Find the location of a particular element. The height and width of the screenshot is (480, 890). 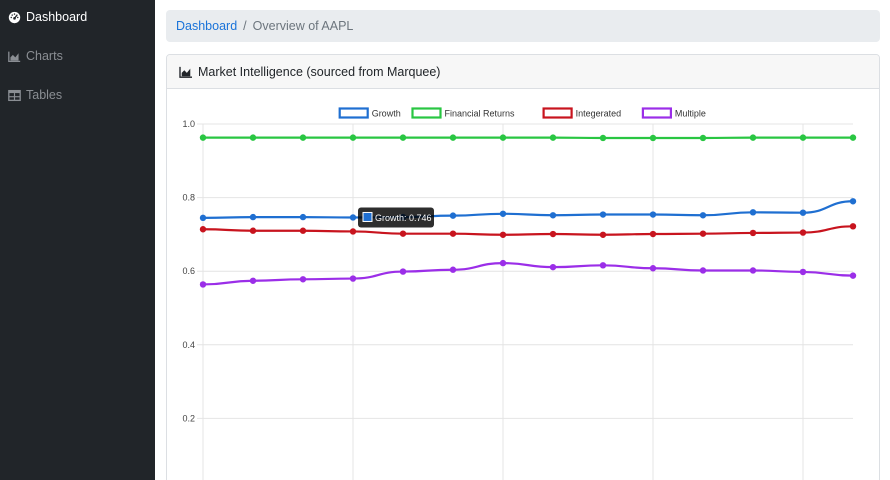

table-icon is located at coordinates (14, 95).